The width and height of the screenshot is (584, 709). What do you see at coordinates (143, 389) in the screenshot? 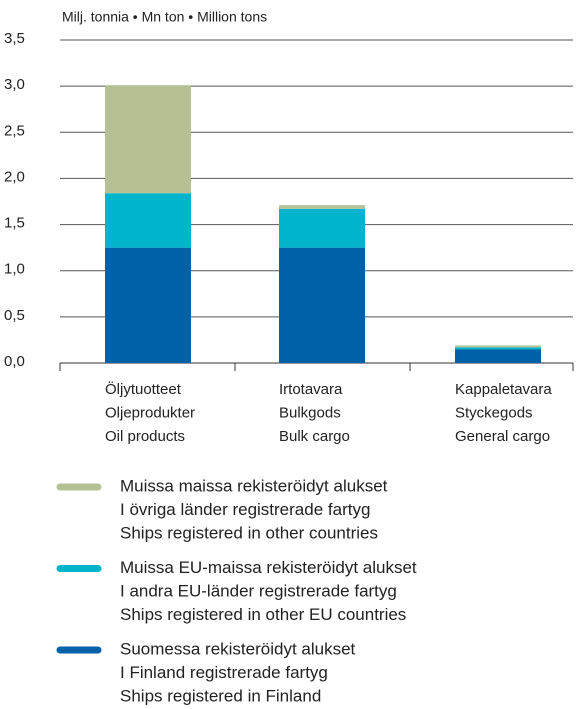
I see `x-tick-label: Öljytuotteet` at bounding box center [143, 389].